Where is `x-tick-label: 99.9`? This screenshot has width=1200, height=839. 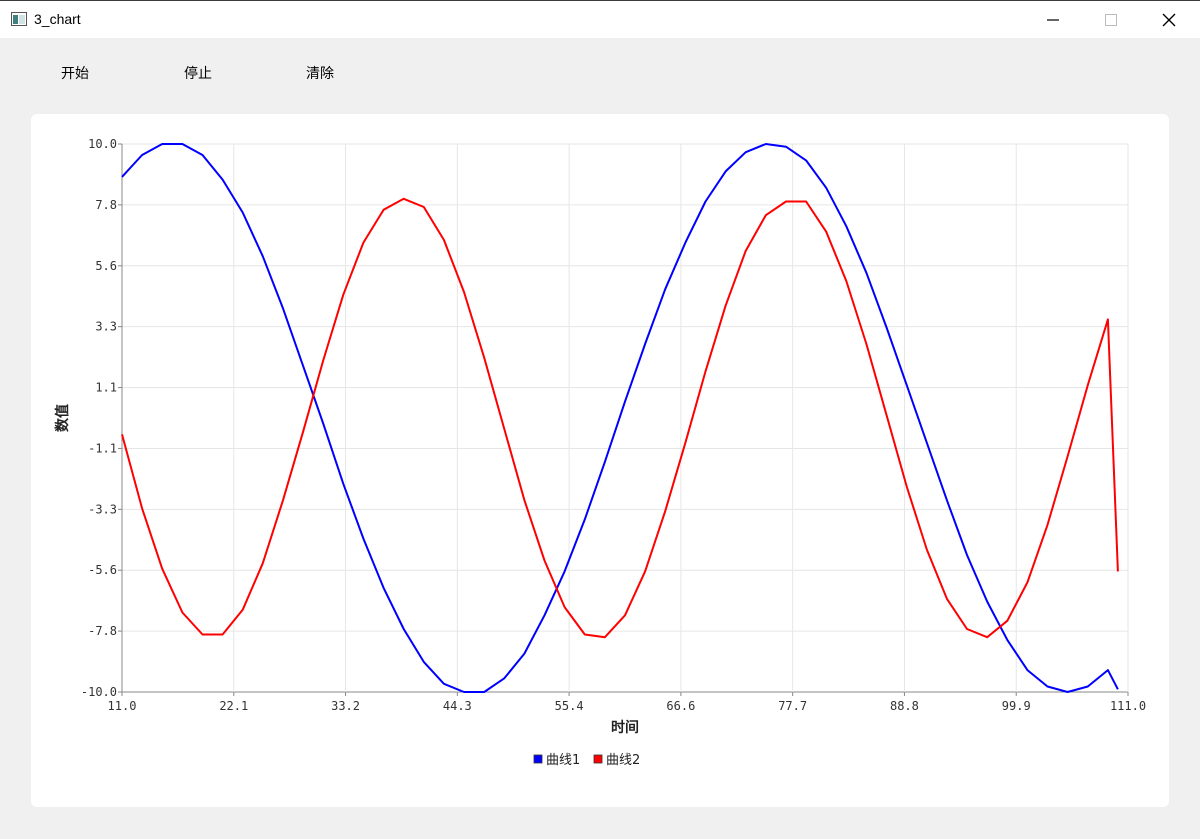
x-tick-label: 99.9 is located at coordinates (1016, 706).